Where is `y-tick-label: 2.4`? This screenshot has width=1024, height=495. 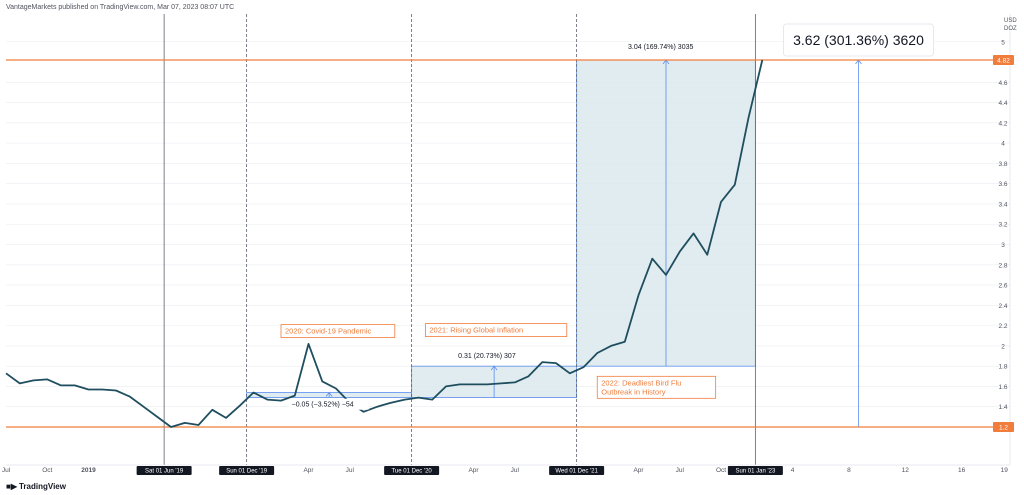
y-tick-label: 2.4 is located at coordinates (1002, 306).